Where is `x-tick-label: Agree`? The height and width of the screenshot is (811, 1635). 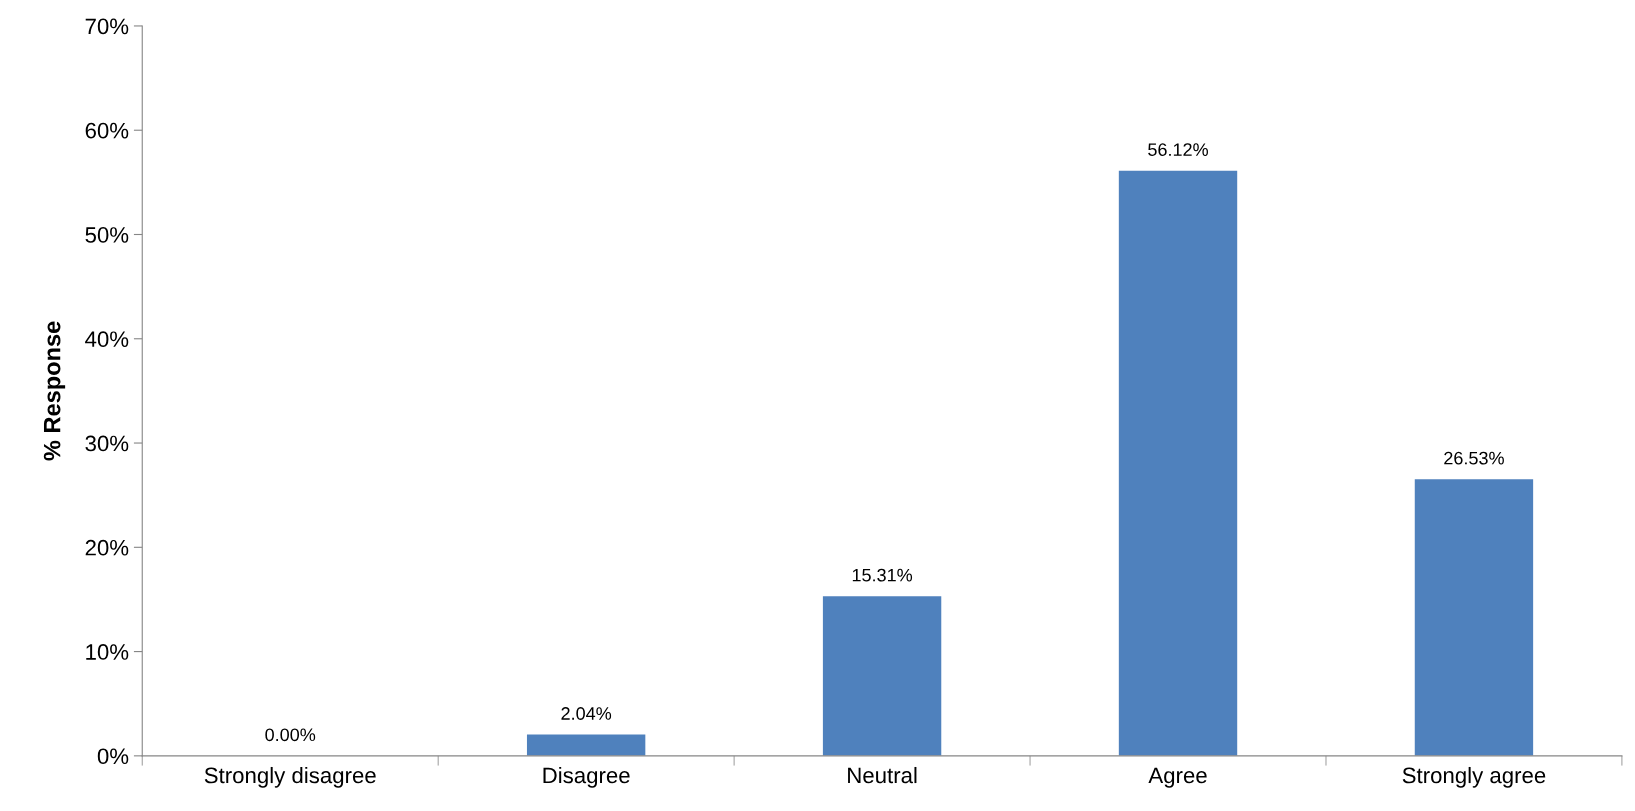 x-tick-label: Agree is located at coordinates (1177, 777).